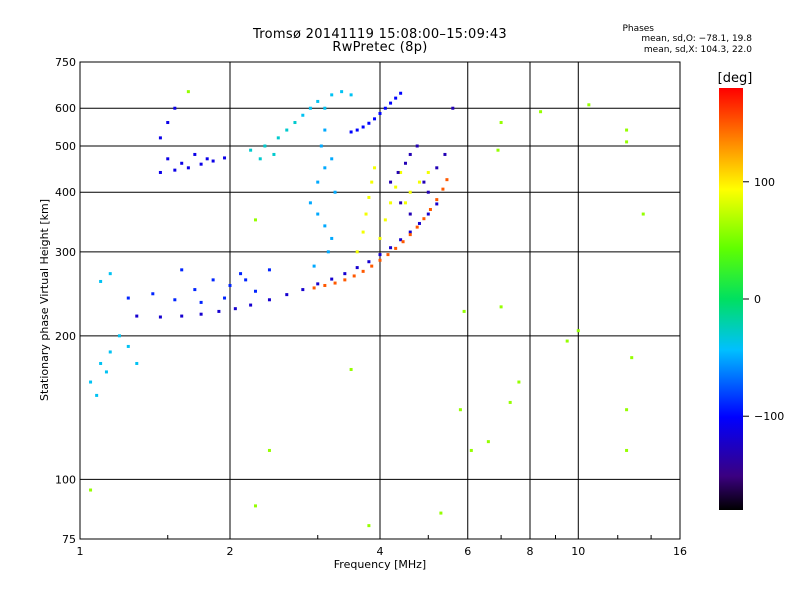 This screenshot has height=600, width=800. I want to click on chart-title-line2: RwPretec (8p), so click(380, 47).